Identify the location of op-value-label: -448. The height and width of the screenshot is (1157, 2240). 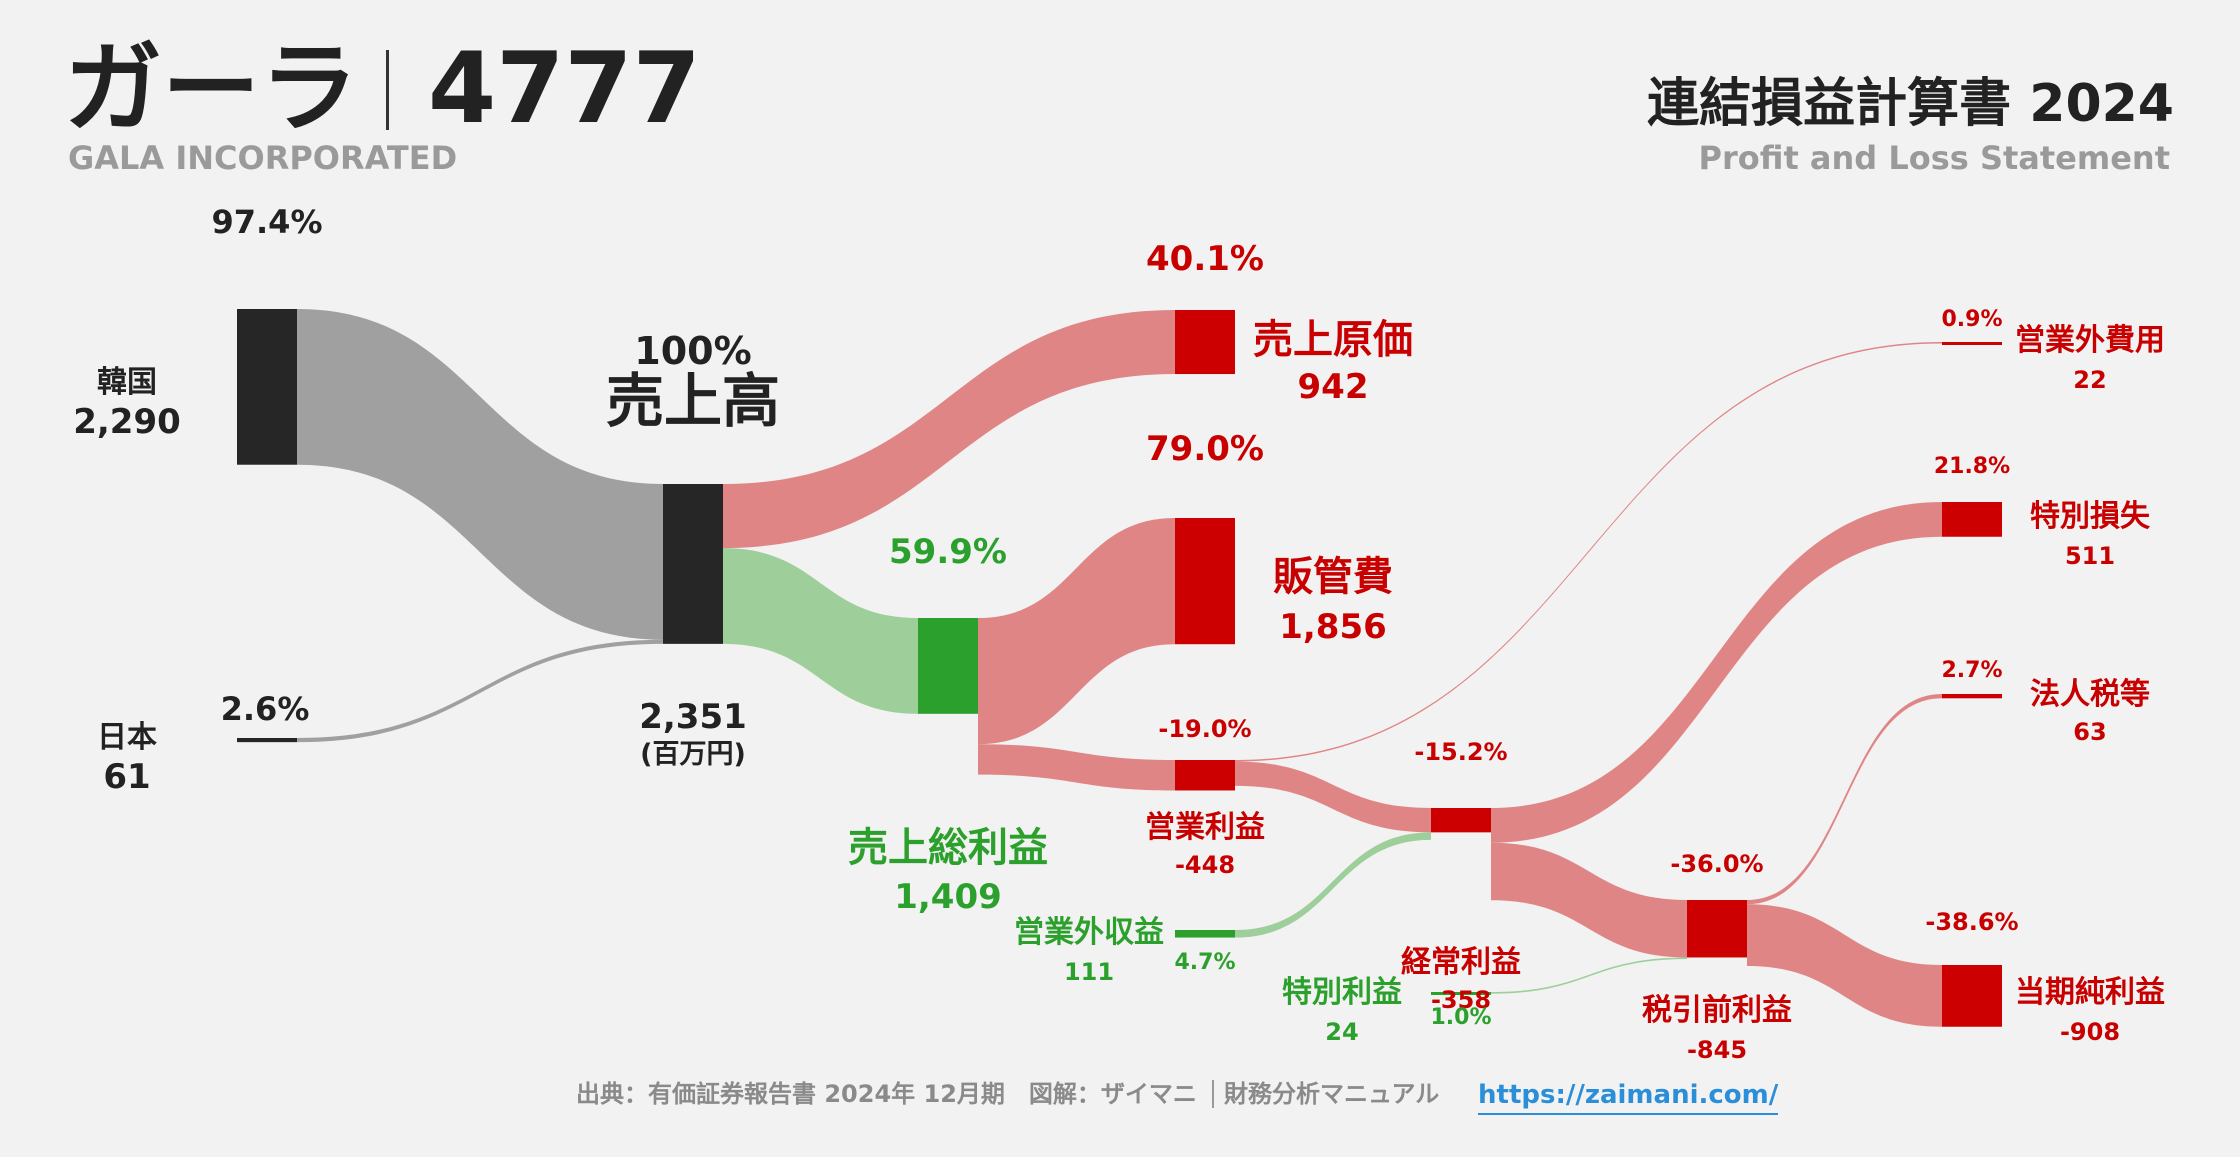
(1205, 865).